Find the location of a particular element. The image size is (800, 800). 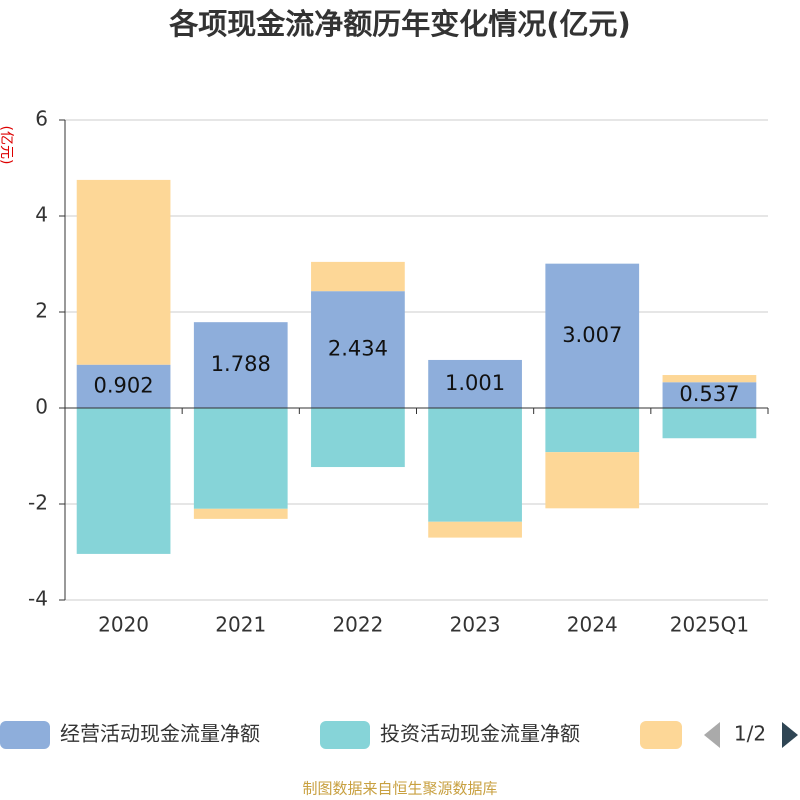

legend-page: 1/2 is located at coordinates (750, 734).